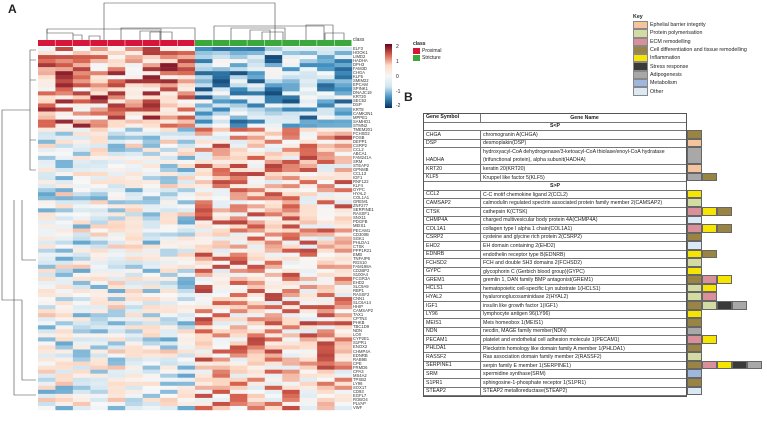 The image size is (767, 423). Describe the element at coordinates (360, 367) in the screenshot. I see `row-label: FRMD6` at that location.